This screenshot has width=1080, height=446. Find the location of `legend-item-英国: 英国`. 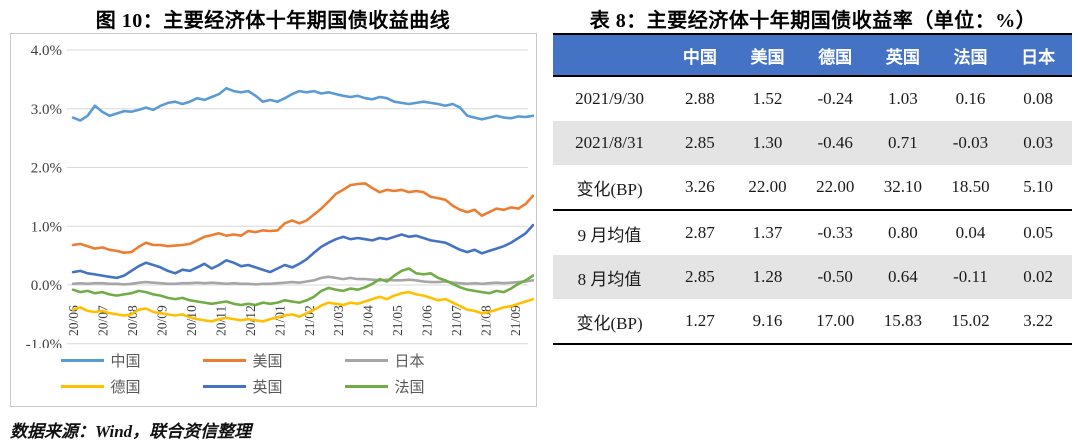

legend-item-英国: 英国 is located at coordinates (273, 386).